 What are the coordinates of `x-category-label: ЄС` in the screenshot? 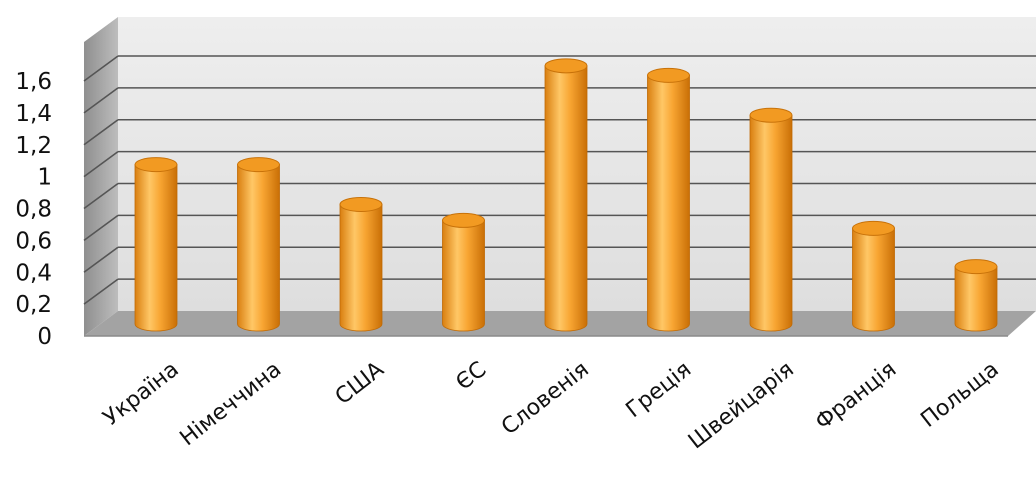 It's located at (472, 376).